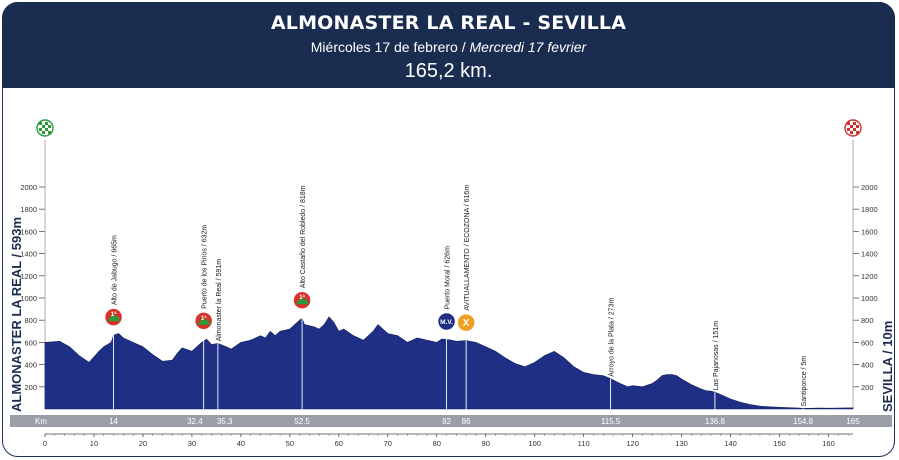 The image size is (899, 460). What do you see at coordinates (30, 387) in the screenshot?
I see `y-tick-label-left: 200` at bounding box center [30, 387].